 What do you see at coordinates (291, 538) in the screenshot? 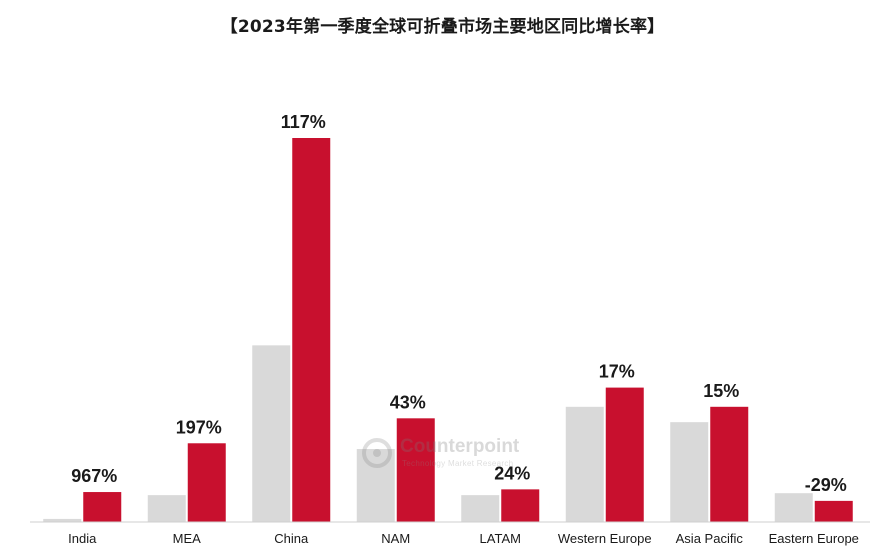
I see `x-tick-label-china: China` at bounding box center [291, 538].